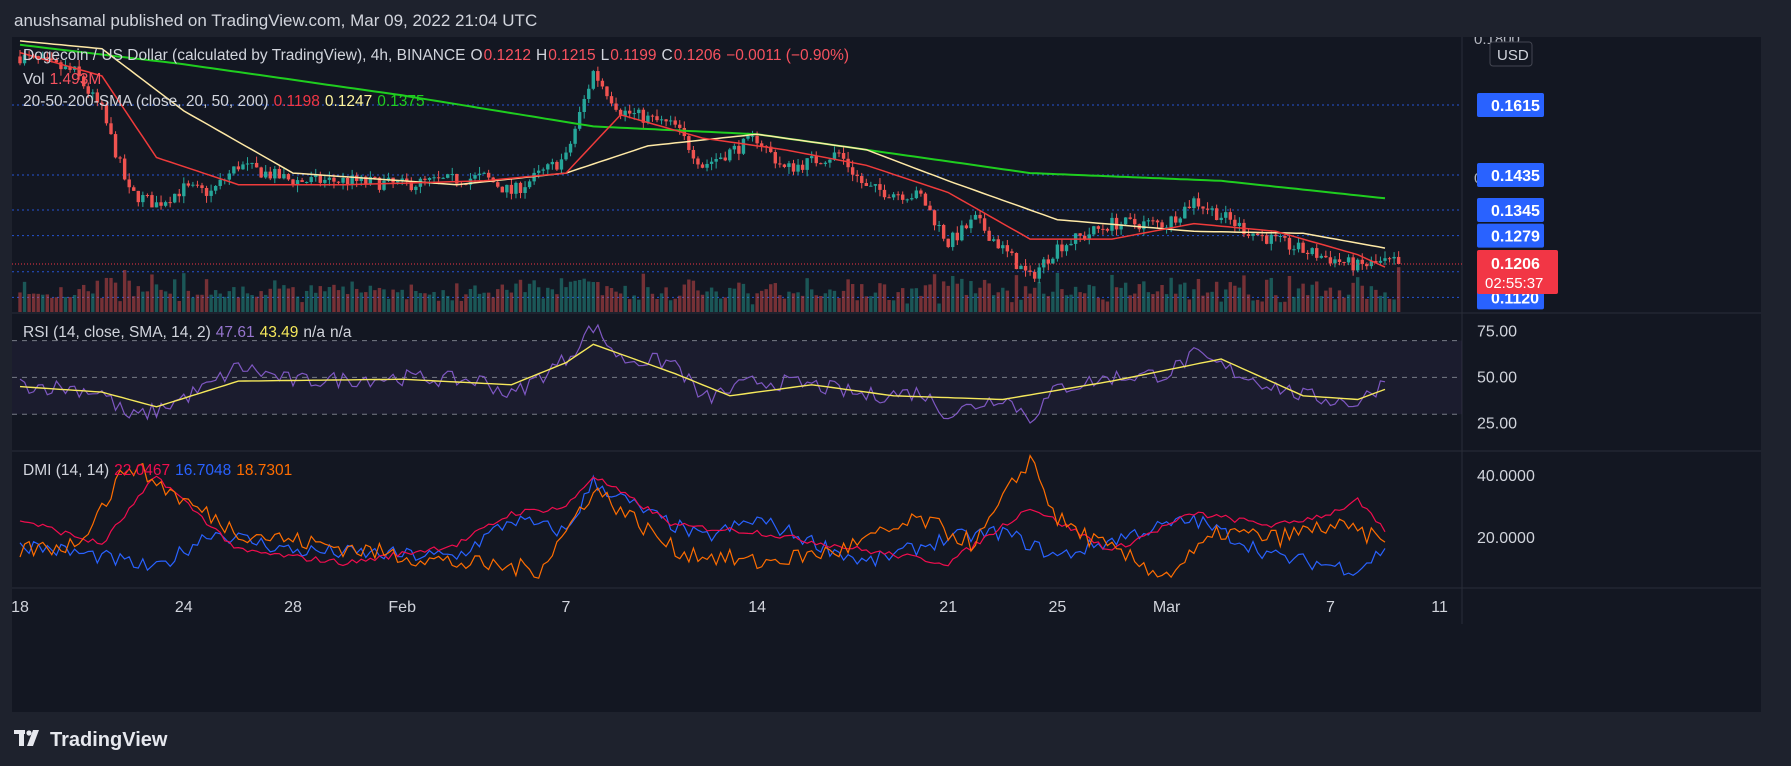 The height and width of the screenshot is (766, 1791). I want to click on rsi-ma-line, so click(702, 375).